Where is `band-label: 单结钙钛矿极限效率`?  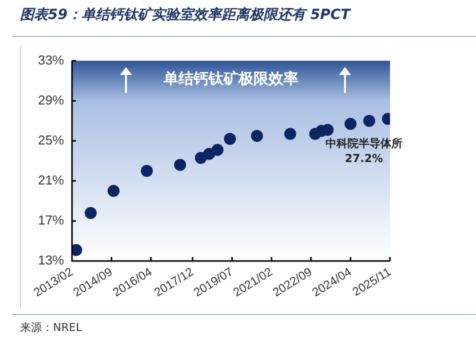 band-label: 单结钙钛矿极限效率 is located at coordinates (230, 79).